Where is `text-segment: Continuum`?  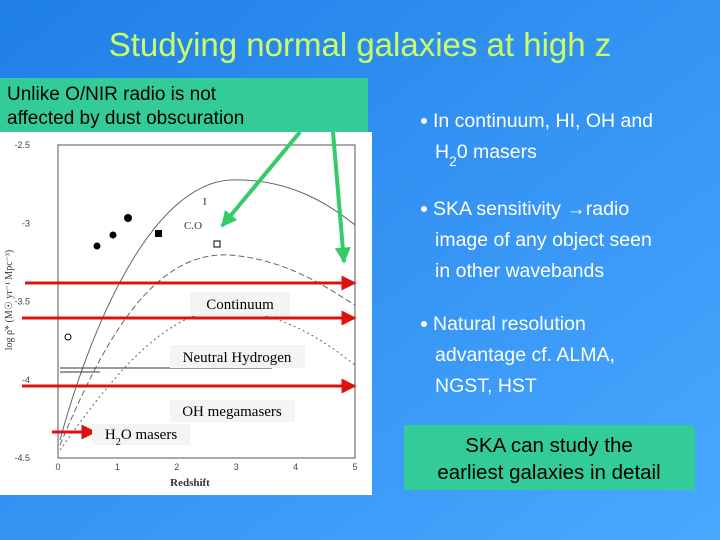
text-segment: Continuum is located at coordinates (240, 305).